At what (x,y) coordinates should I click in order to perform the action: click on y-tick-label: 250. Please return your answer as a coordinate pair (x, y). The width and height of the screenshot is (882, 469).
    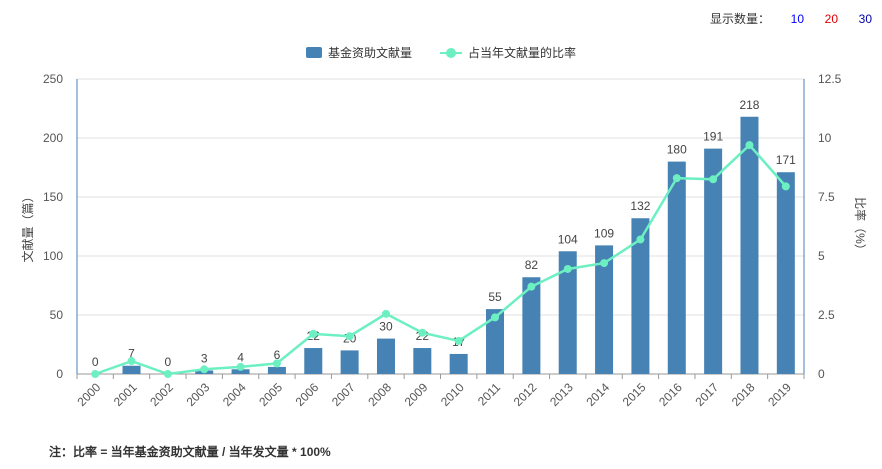
    Looking at the image, I should click on (53, 79).